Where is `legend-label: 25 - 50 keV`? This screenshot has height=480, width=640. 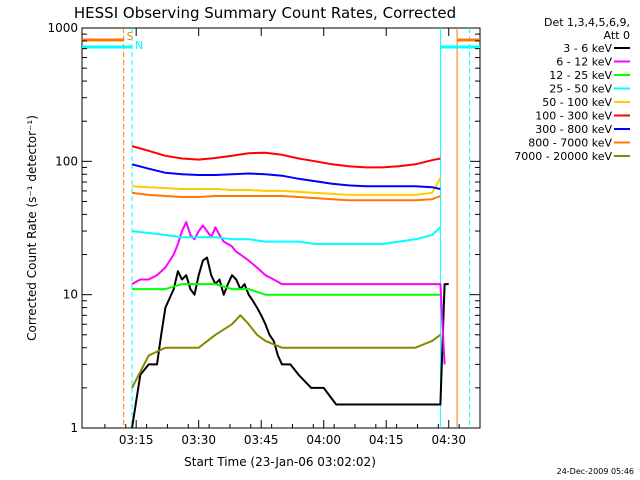 legend-label: 25 - 50 keV is located at coordinates (580, 89).